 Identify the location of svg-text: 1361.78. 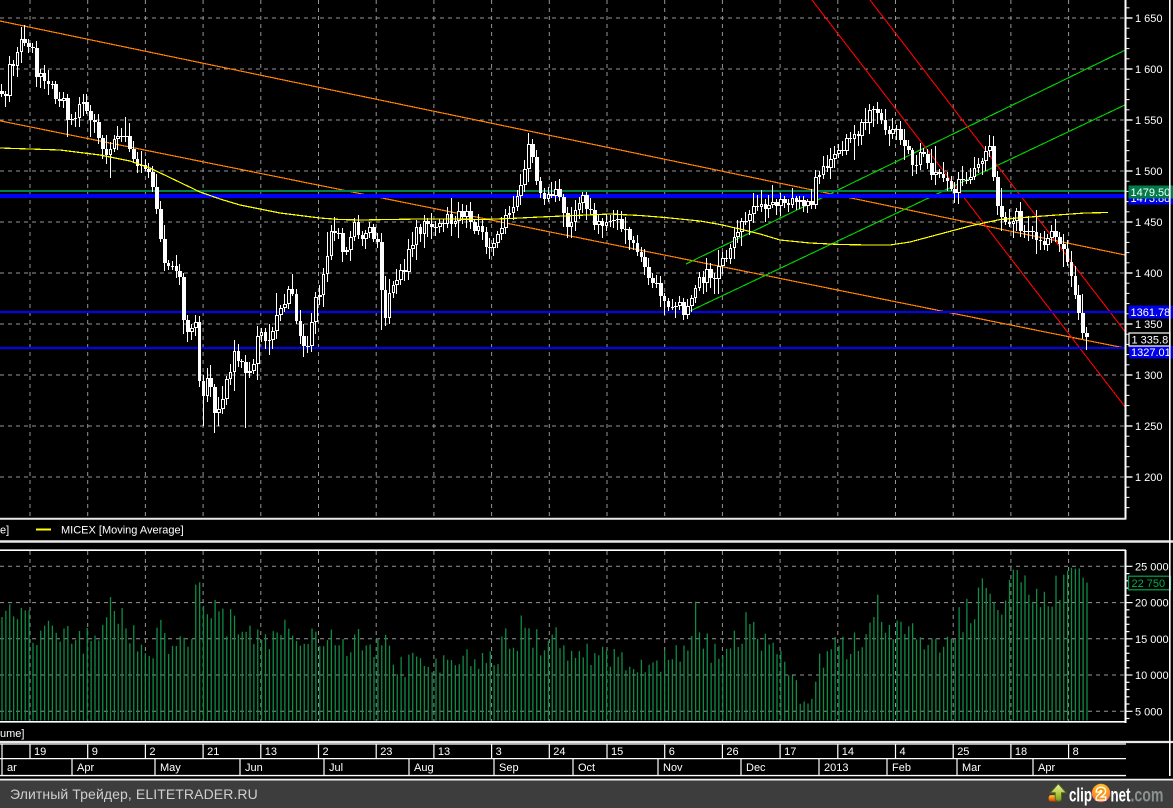
(1151, 313).